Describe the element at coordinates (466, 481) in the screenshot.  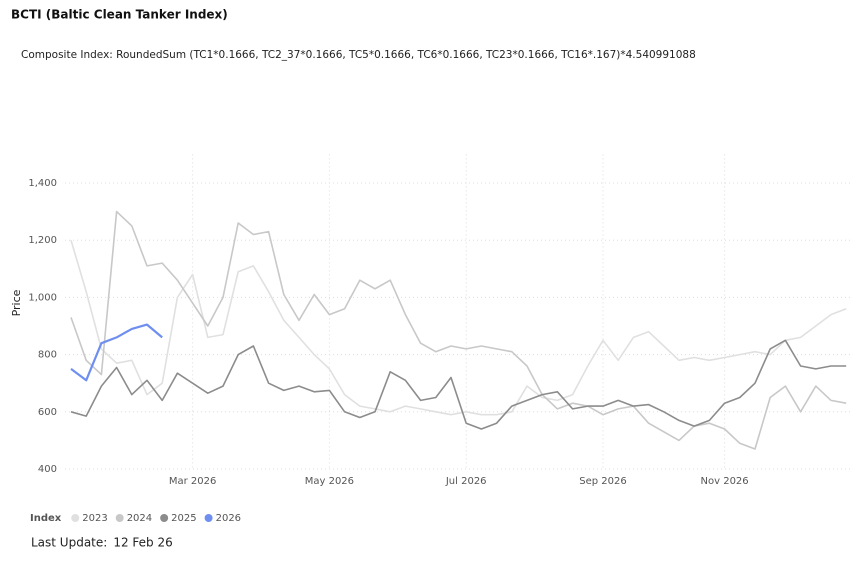
I see `x-tick-label: Jul 2026` at that location.